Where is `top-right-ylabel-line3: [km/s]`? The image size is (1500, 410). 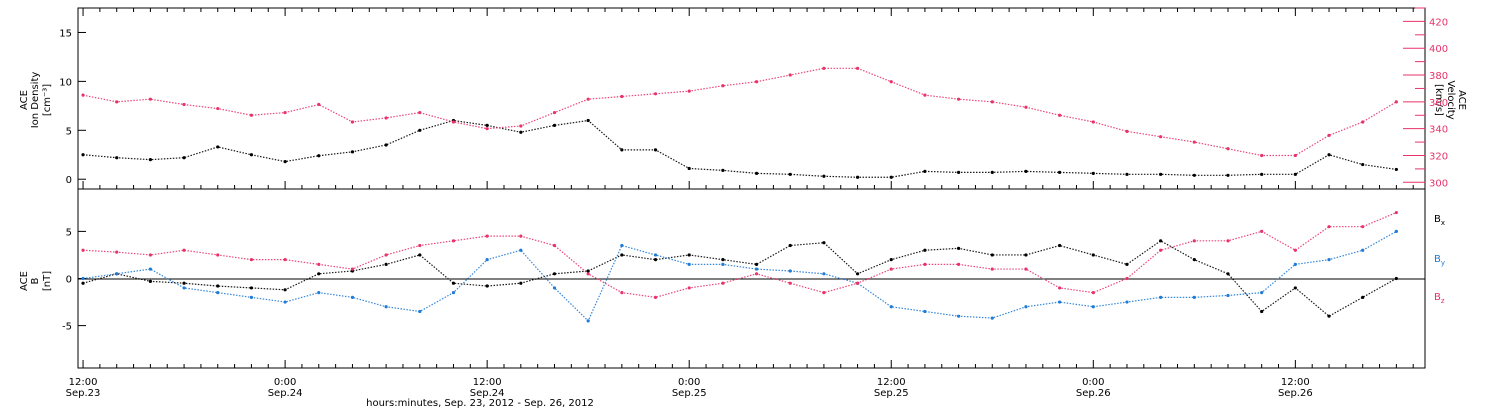 top-right-ylabel-line3: [km/s] is located at coordinates (1438, 100).